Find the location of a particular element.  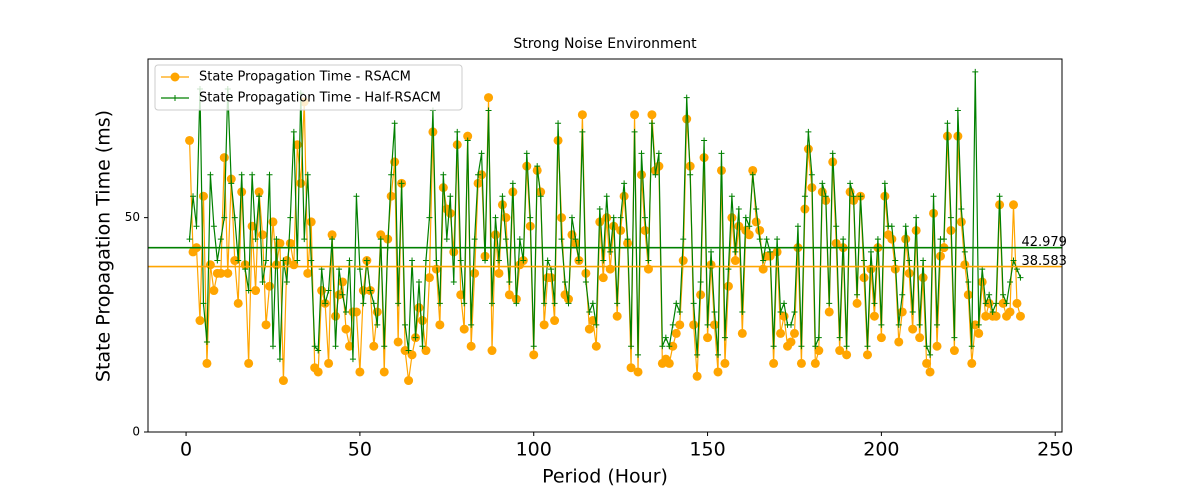

mean-label: 38.583 is located at coordinates (1044, 261).